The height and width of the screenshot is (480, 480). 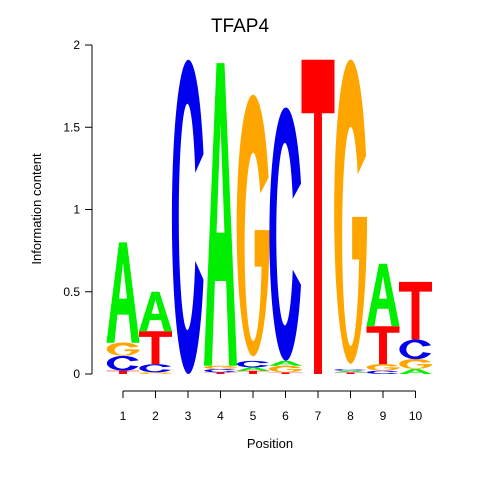 I want to click on y-tick-label: 0, so click(x=76, y=374).